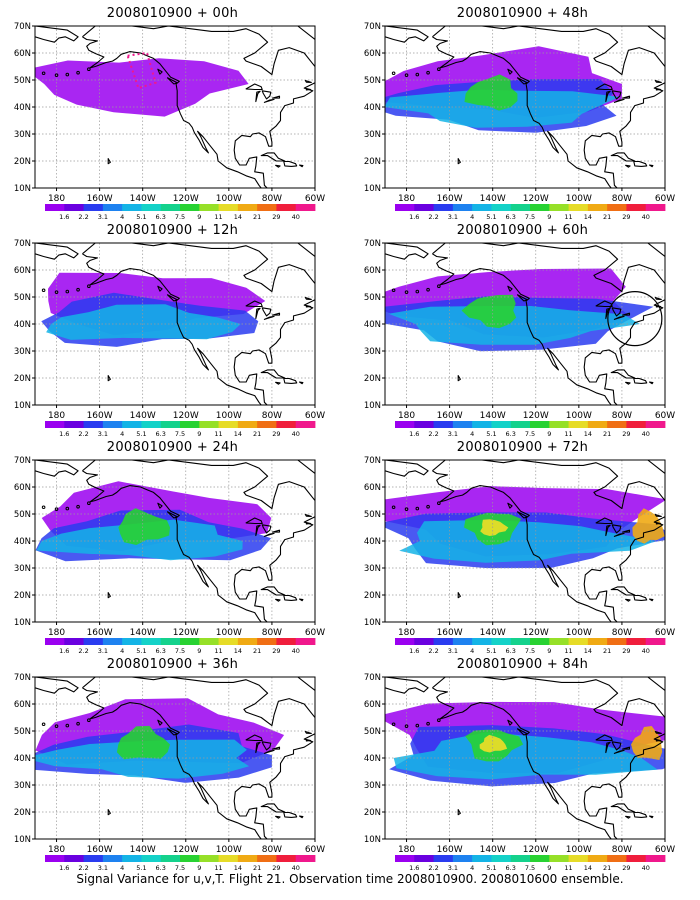 The width and height of the screenshot is (700, 900). I want to click on panel-title: 2008010900 + 24h, so click(172, 447).